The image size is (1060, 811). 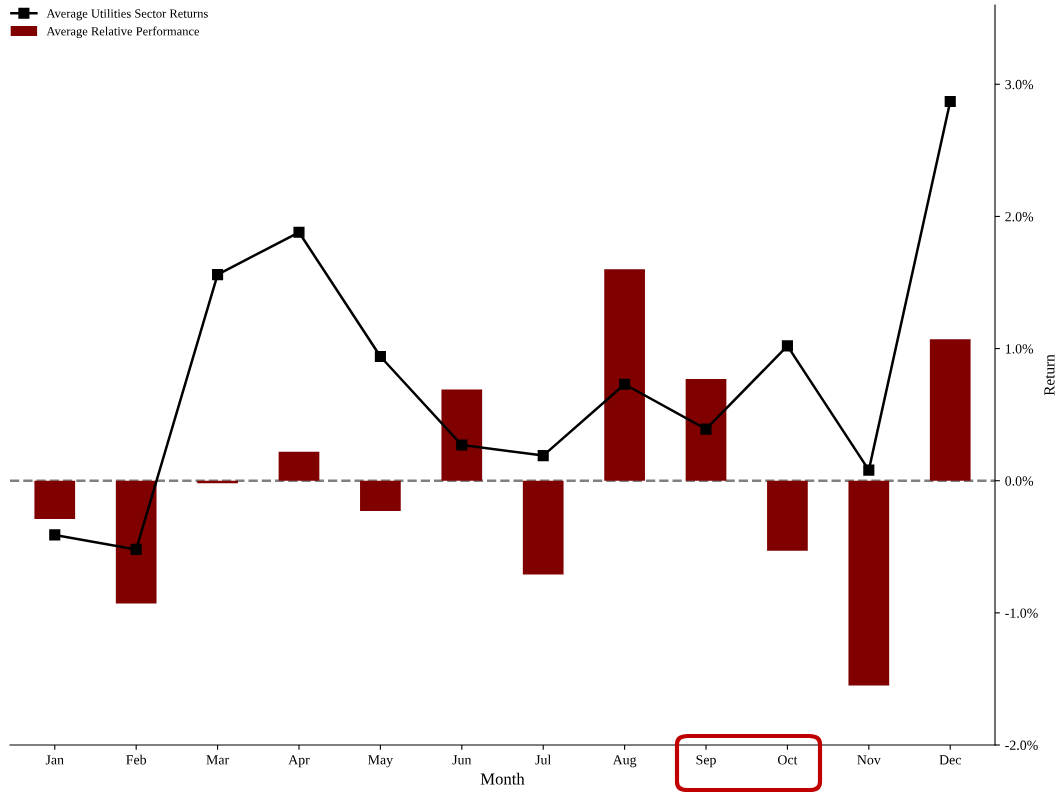 What do you see at coordinates (1019, 481) in the screenshot?
I see `y-tick-label: 0.0%` at bounding box center [1019, 481].